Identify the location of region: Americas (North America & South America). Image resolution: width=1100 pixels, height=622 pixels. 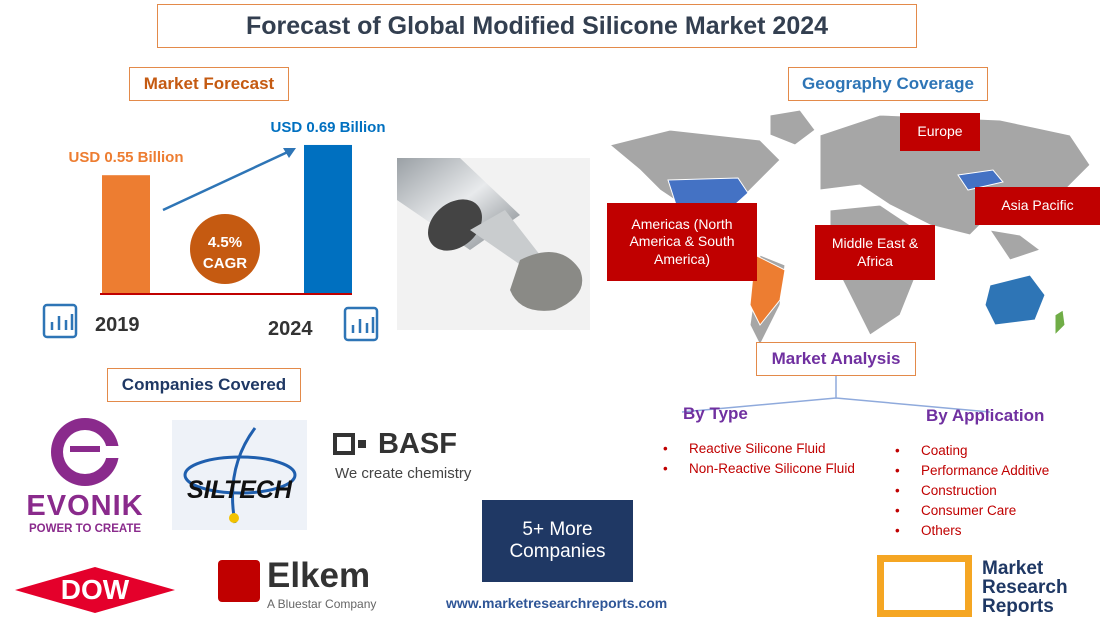
(682, 242).